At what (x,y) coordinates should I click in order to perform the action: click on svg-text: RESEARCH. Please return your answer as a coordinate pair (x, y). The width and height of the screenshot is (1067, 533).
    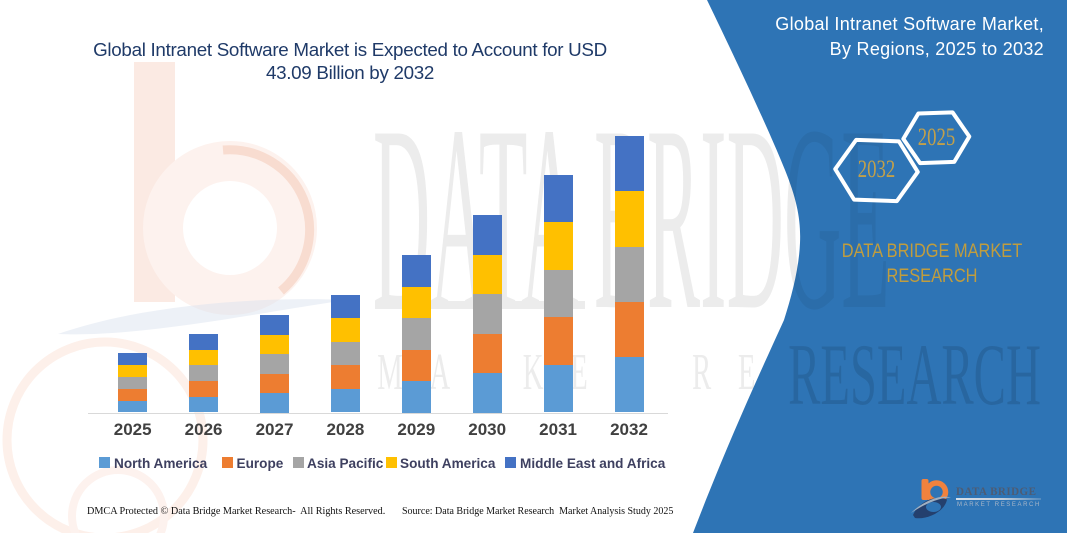
    Looking at the image, I should click on (914, 375).